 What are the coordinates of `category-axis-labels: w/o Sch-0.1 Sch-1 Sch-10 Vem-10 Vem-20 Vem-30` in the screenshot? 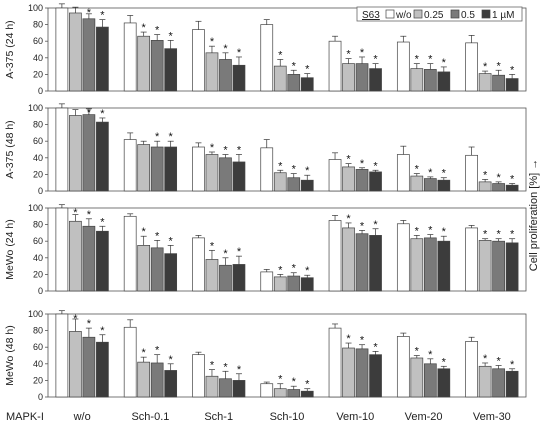 It's located at (292, 417).